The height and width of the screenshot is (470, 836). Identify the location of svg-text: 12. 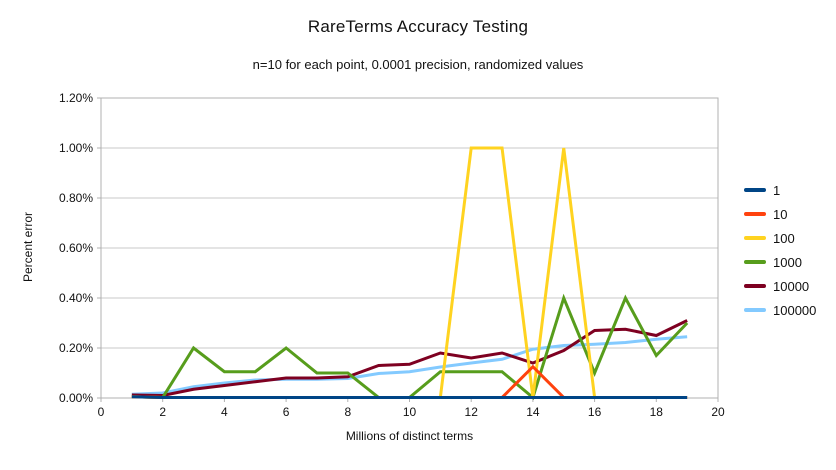
(472, 412).